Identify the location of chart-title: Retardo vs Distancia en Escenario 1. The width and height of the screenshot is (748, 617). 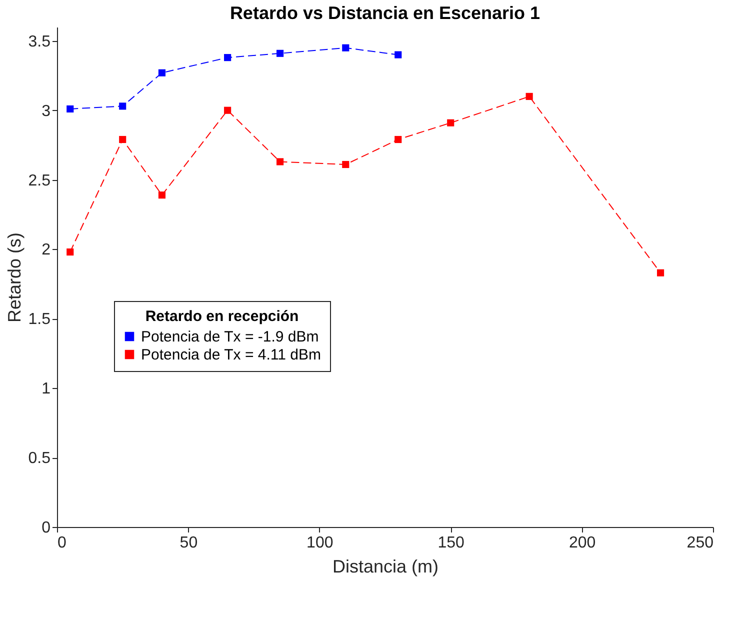
(385, 13).